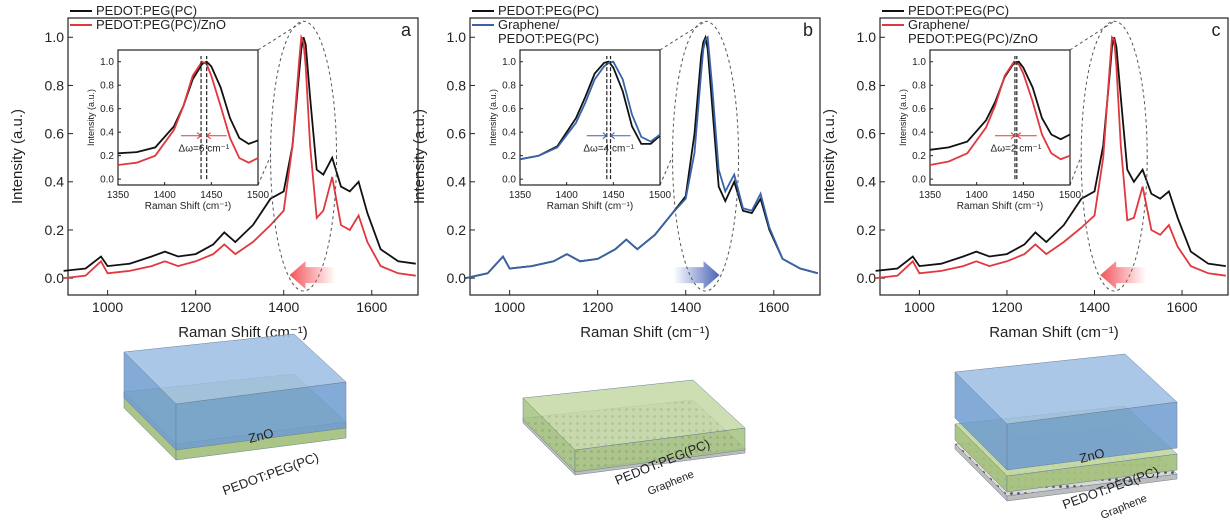 Image resolution: width=1230 pixels, height=532 pixels. What do you see at coordinates (973, 31) in the screenshot?
I see `legend-label: Graphene/ PEDOT:PEG(PC)/ZnO` at bounding box center [973, 31].